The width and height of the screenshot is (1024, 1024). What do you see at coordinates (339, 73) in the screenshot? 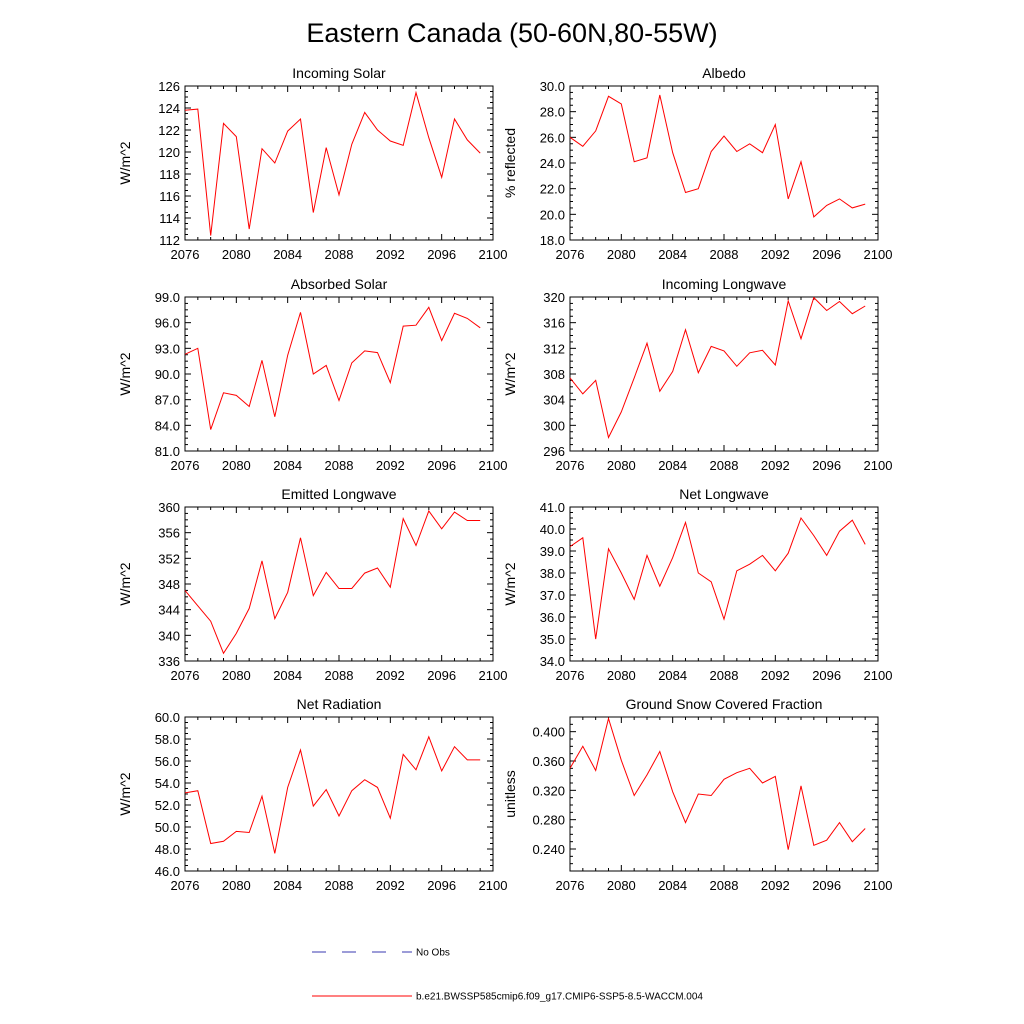
I see `panel-title: Incoming Solar` at bounding box center [339, 73].